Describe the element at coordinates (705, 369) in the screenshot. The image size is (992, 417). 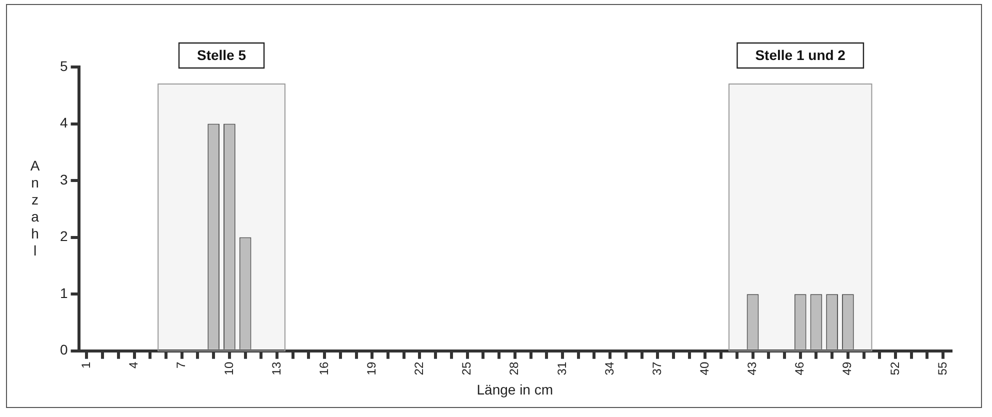
I see `x-tick-label: 40` at that location.